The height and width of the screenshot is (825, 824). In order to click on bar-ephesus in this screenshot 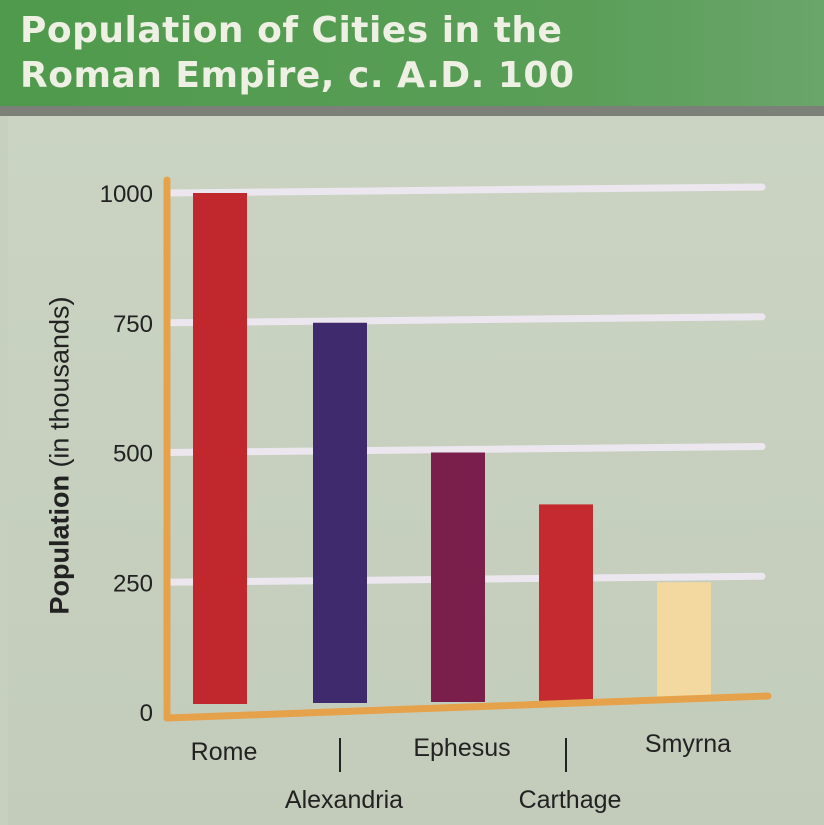, I will do `click(458, 577)`.